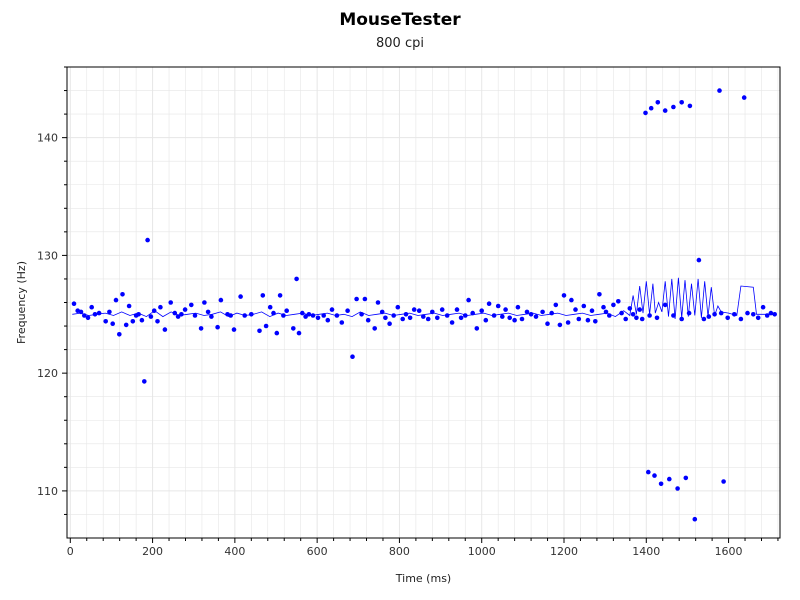 The image size is (800, 600). I want to click on series-line-path, so click(424, 298).